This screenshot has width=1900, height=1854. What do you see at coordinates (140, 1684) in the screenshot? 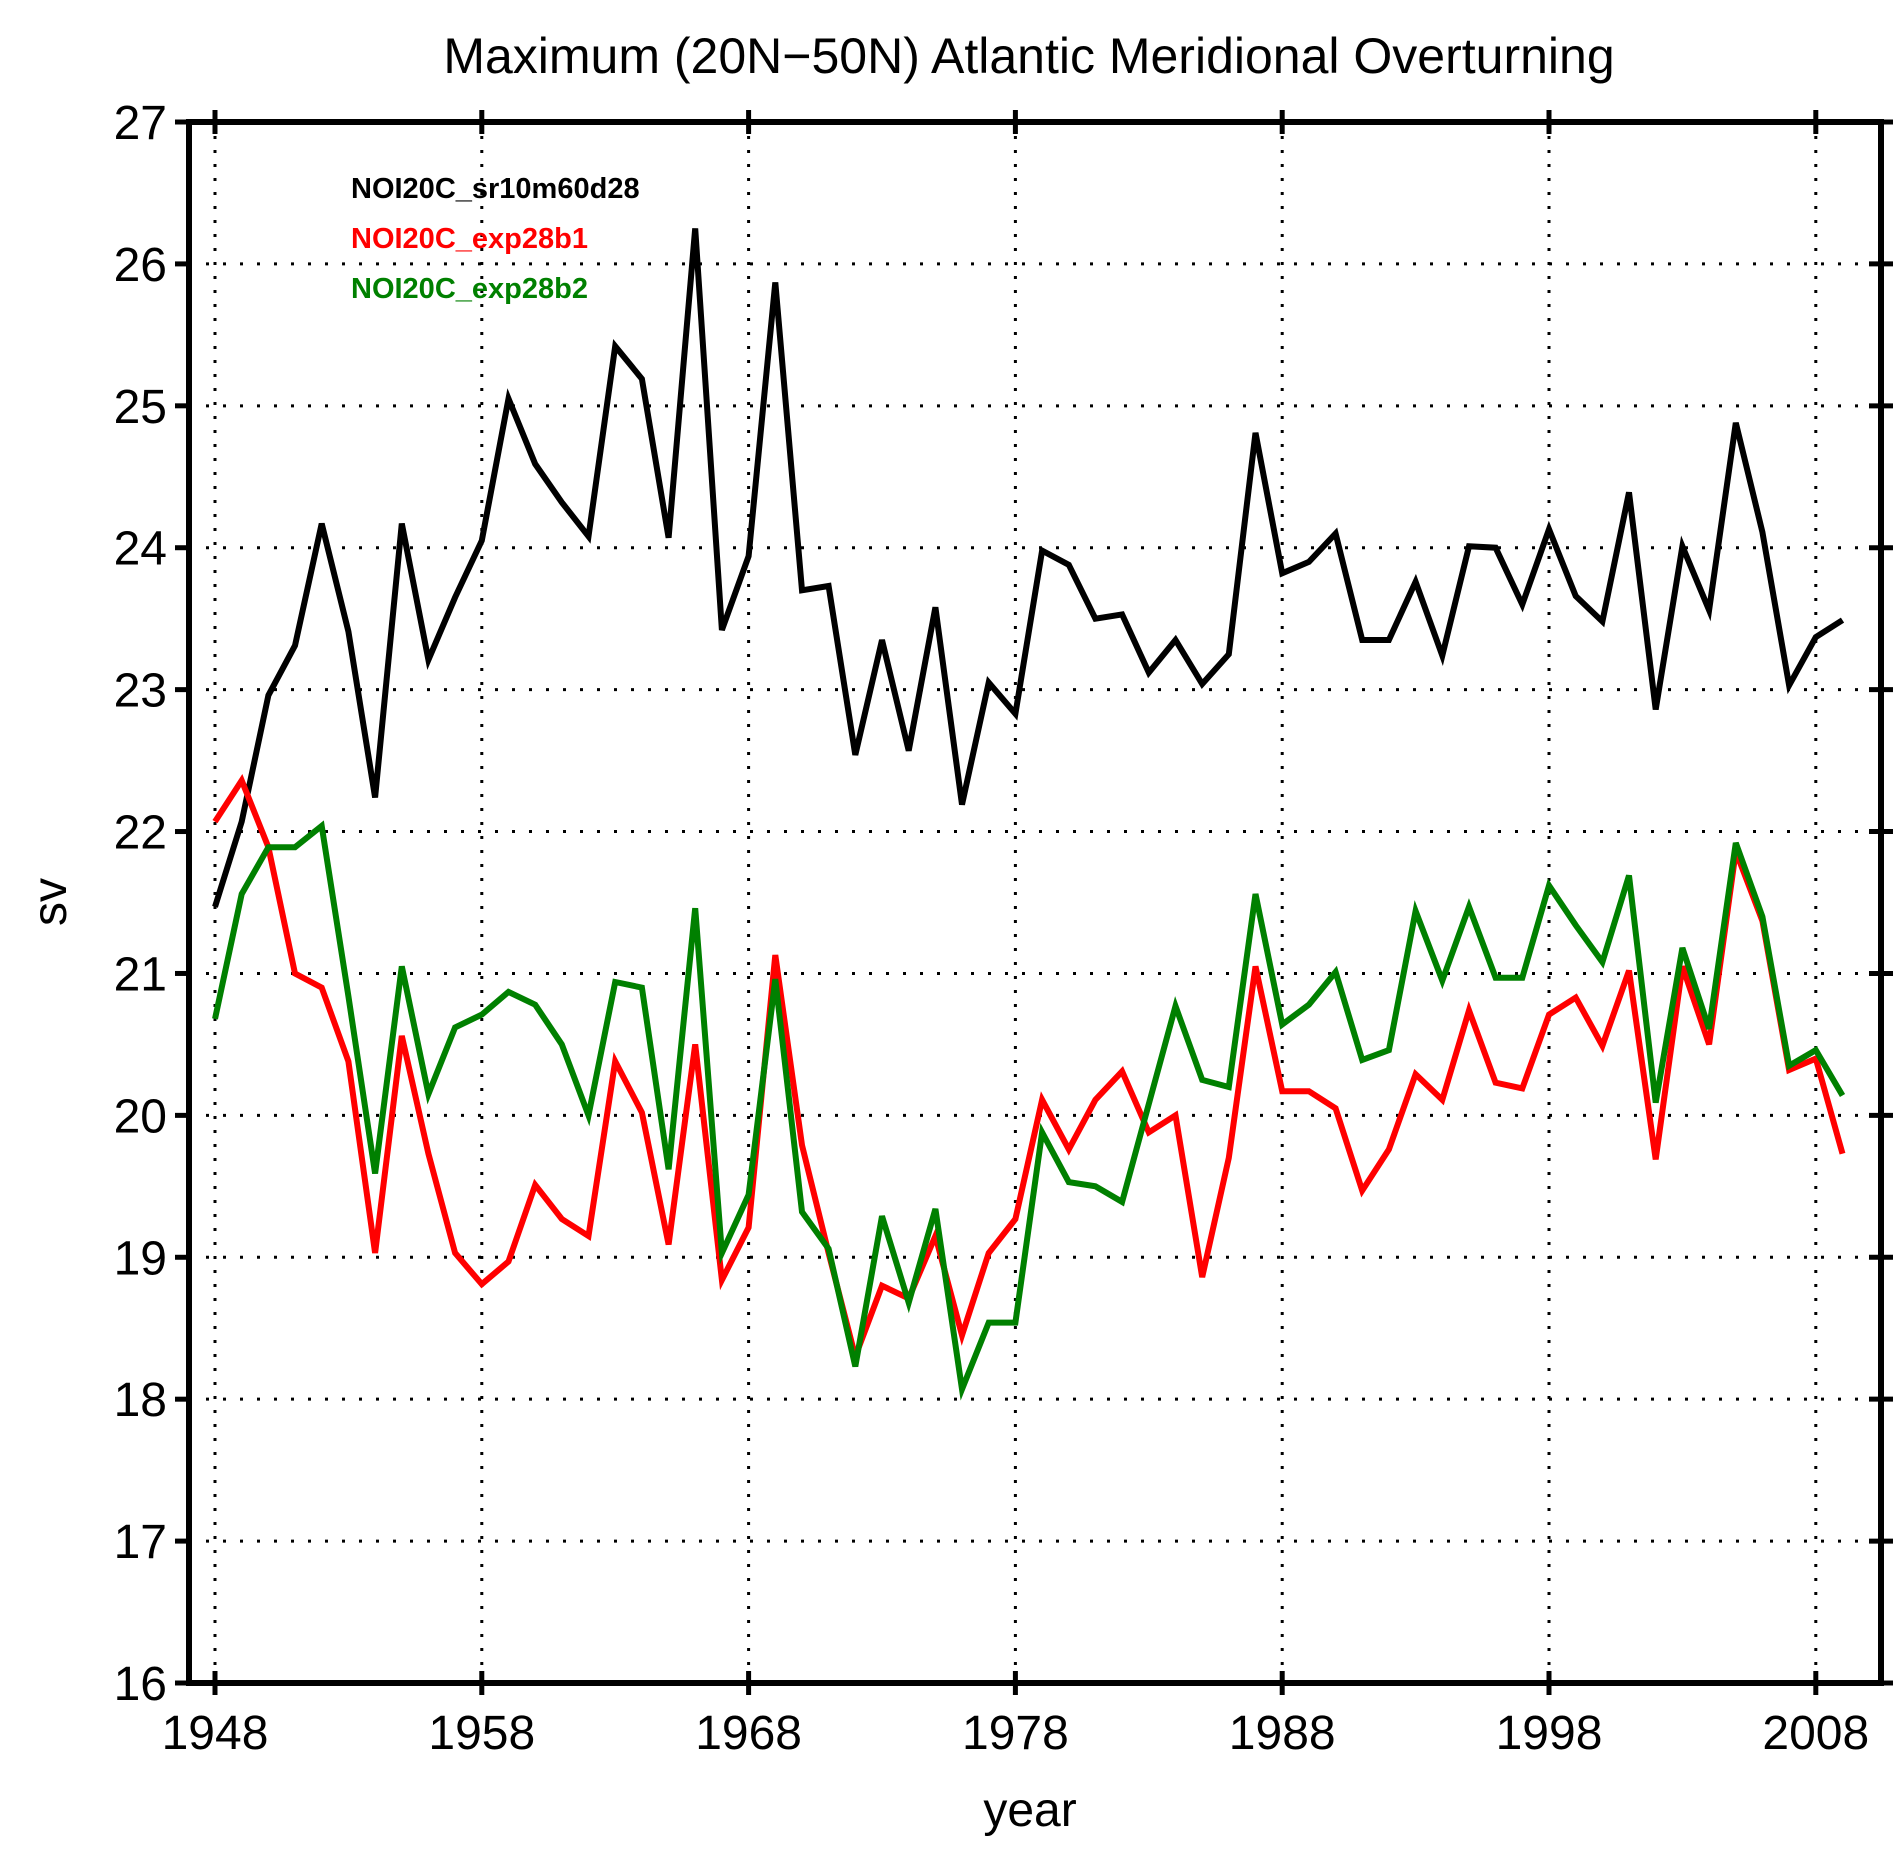
I see `y-tick-label: 16` at bounding box center [140, 1684].